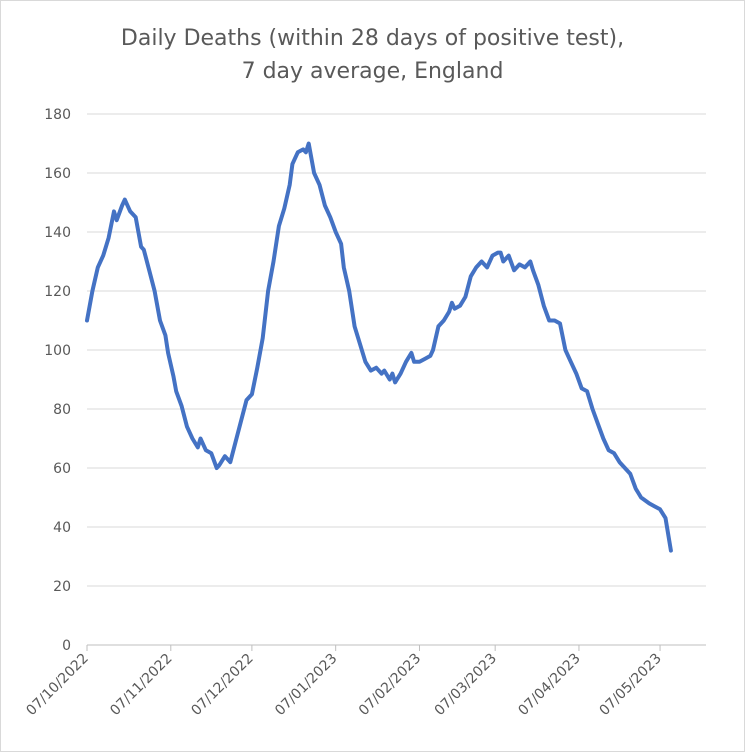 Image resolution: width=745 pixels, height=752 pixels. What do you see at coordinates (57, 233) in the screenshot?
I see `y-tick-label-140: 140` at bounding box center [57, 233].